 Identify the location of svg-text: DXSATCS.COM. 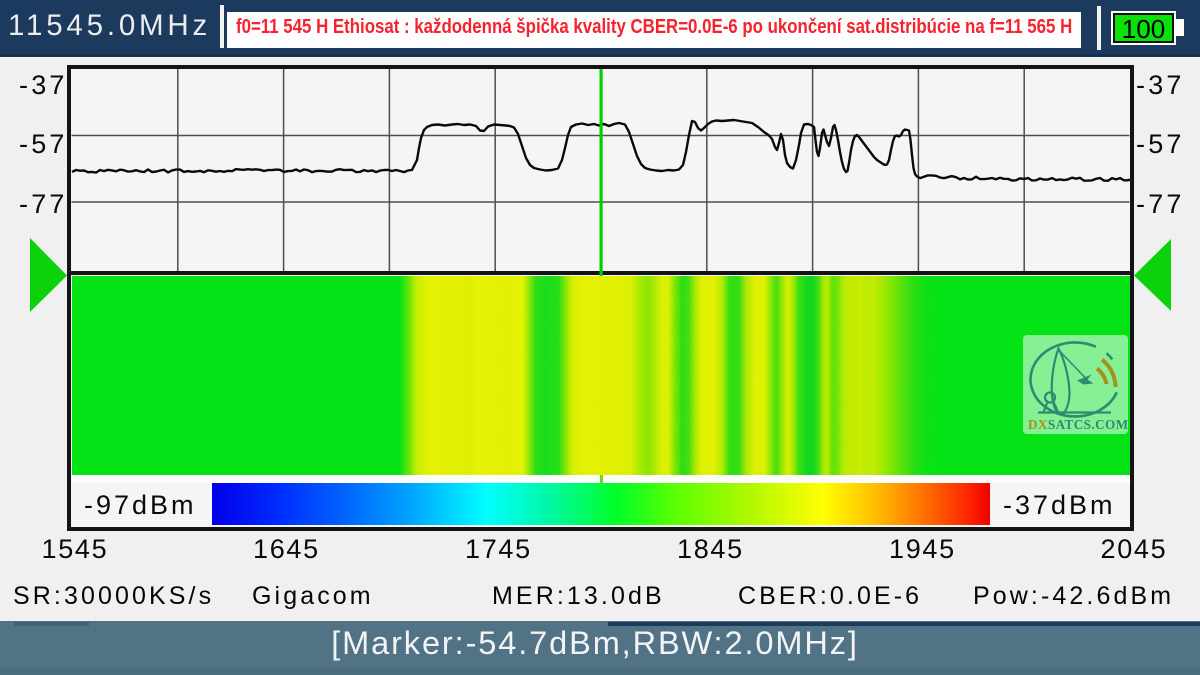
(1078, 424).